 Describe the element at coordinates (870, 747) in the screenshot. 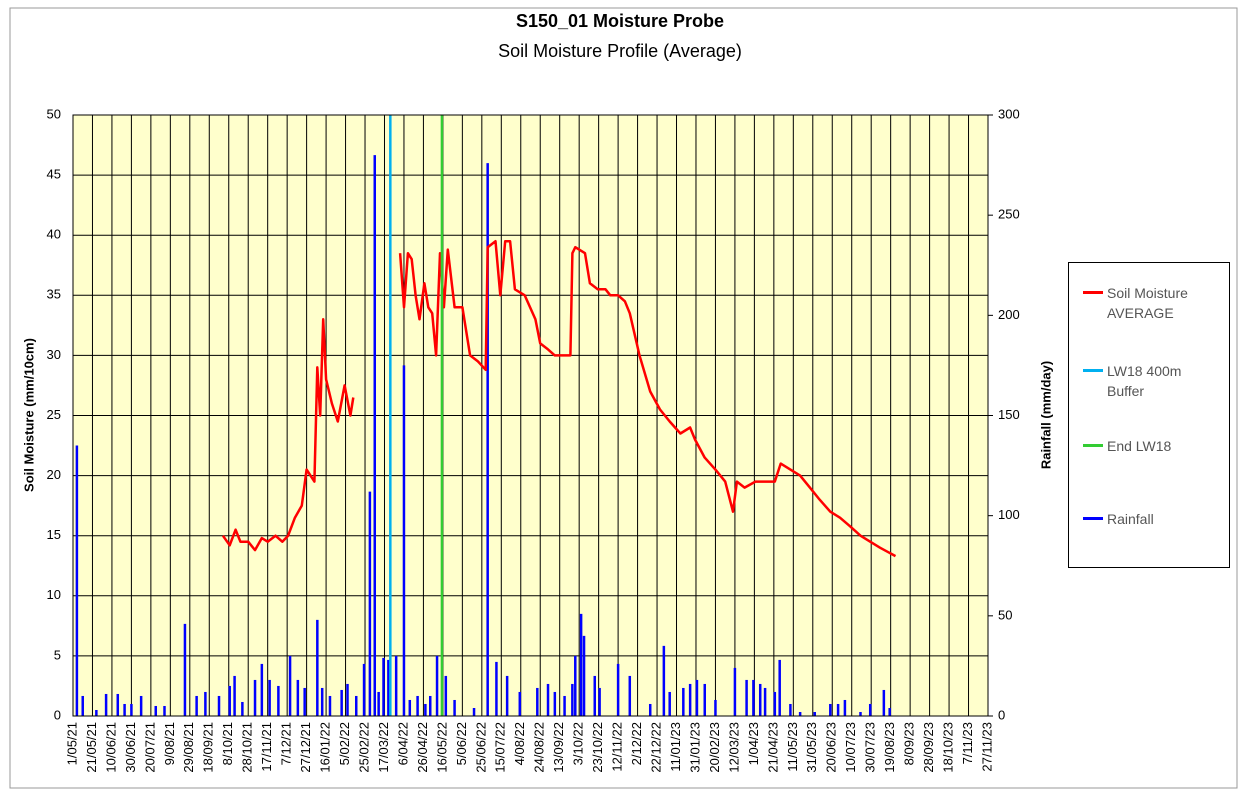

I see `x-tick-label: 30/07/23` at that location.